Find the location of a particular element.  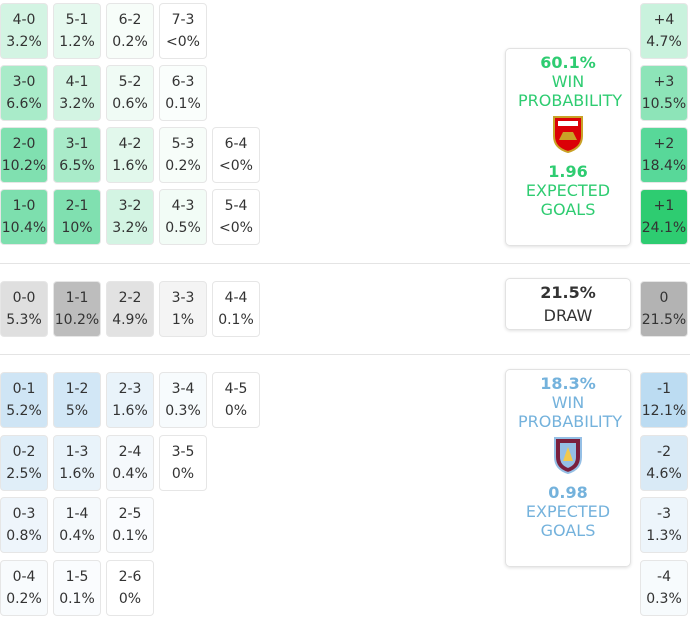

draw-probability: 21.5% is located at coordinates (568, 292).